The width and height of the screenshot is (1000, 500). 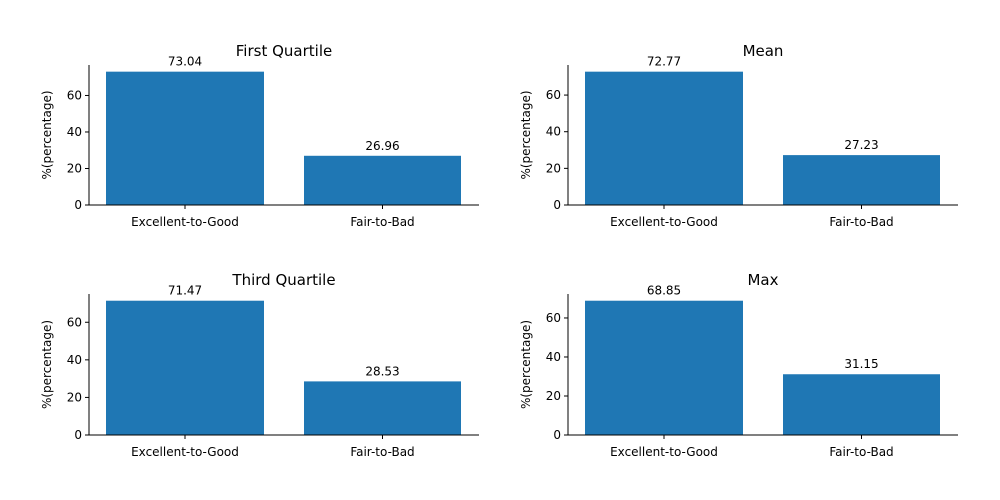 I want to click on data-label: 68.85, so click(x=664, y=291).